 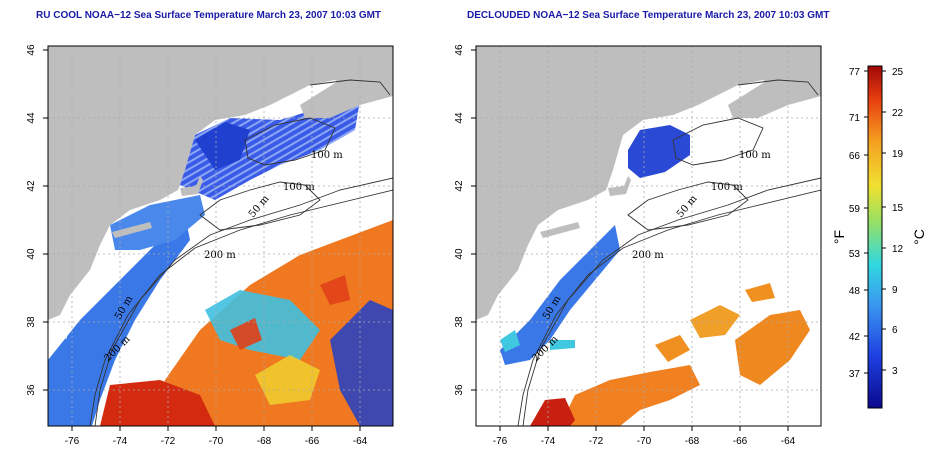 What do you see at coordinates (560, 230) in the screenshot?
I see `right-long-island` at bounding box center [560, 230].